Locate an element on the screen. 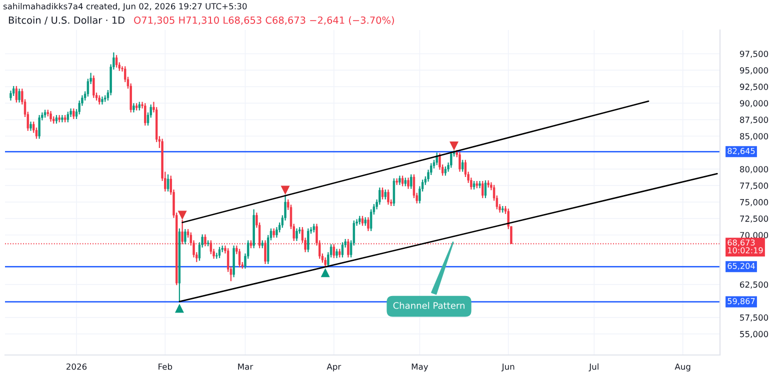  x-tick-label: May is located at coordinates (420, 368).